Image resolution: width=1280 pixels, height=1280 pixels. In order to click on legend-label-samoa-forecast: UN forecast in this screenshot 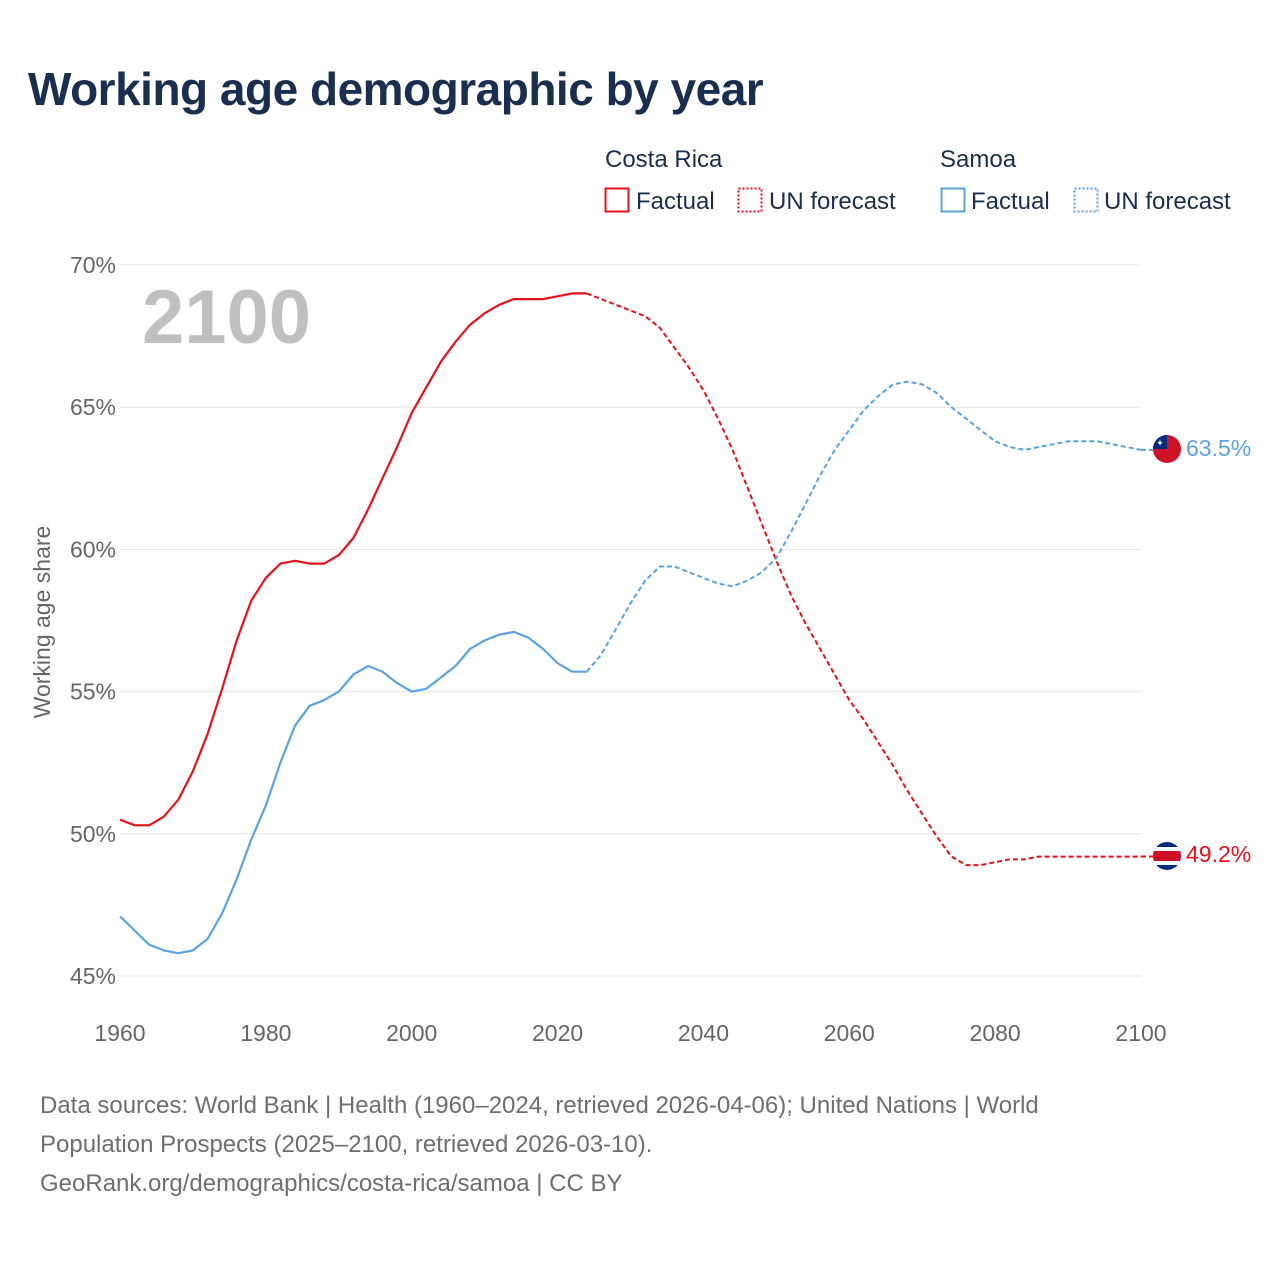, I will do `click(1167, 201)`.